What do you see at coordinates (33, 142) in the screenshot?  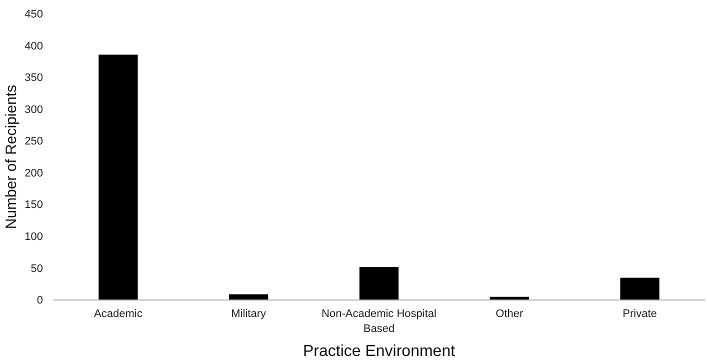 I see `y-tick-label: 250` at bounding box center [33, 142].